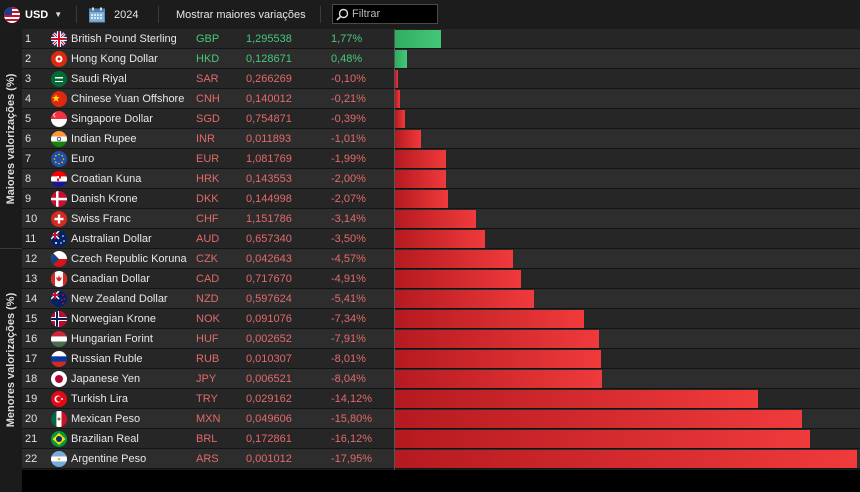  I want to click on table-row: 2 Hong Kong Dollar HKD 0,128671 0,48%, so click(441, 59).